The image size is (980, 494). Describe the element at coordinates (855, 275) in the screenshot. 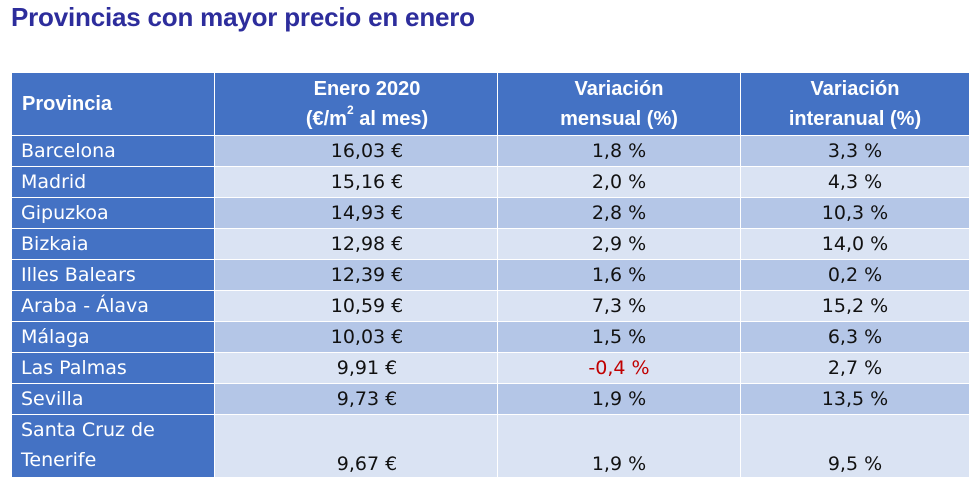

I see `cell-variacion-interanual: 0,2 %` at that location.